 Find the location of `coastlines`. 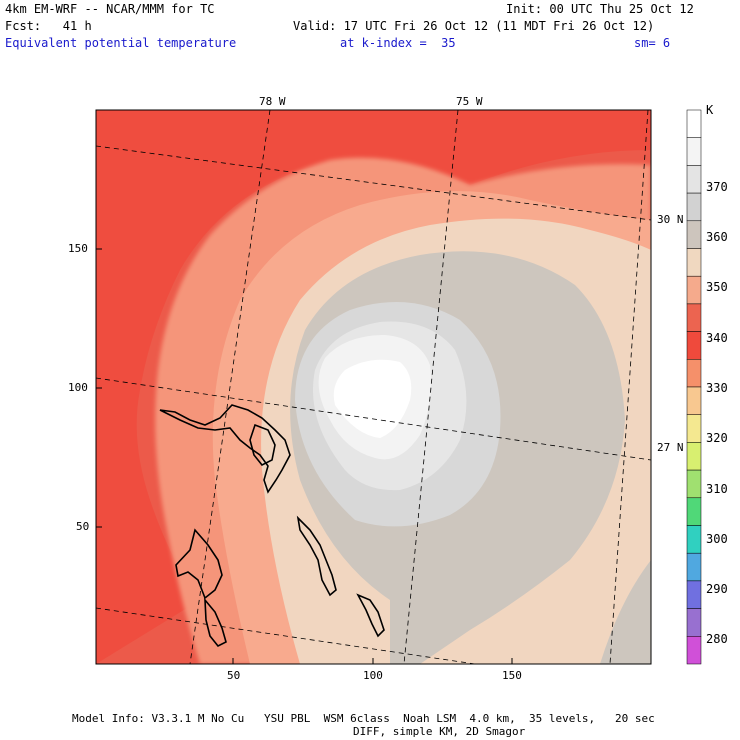

coastlines is located at coordinates (272, 526).